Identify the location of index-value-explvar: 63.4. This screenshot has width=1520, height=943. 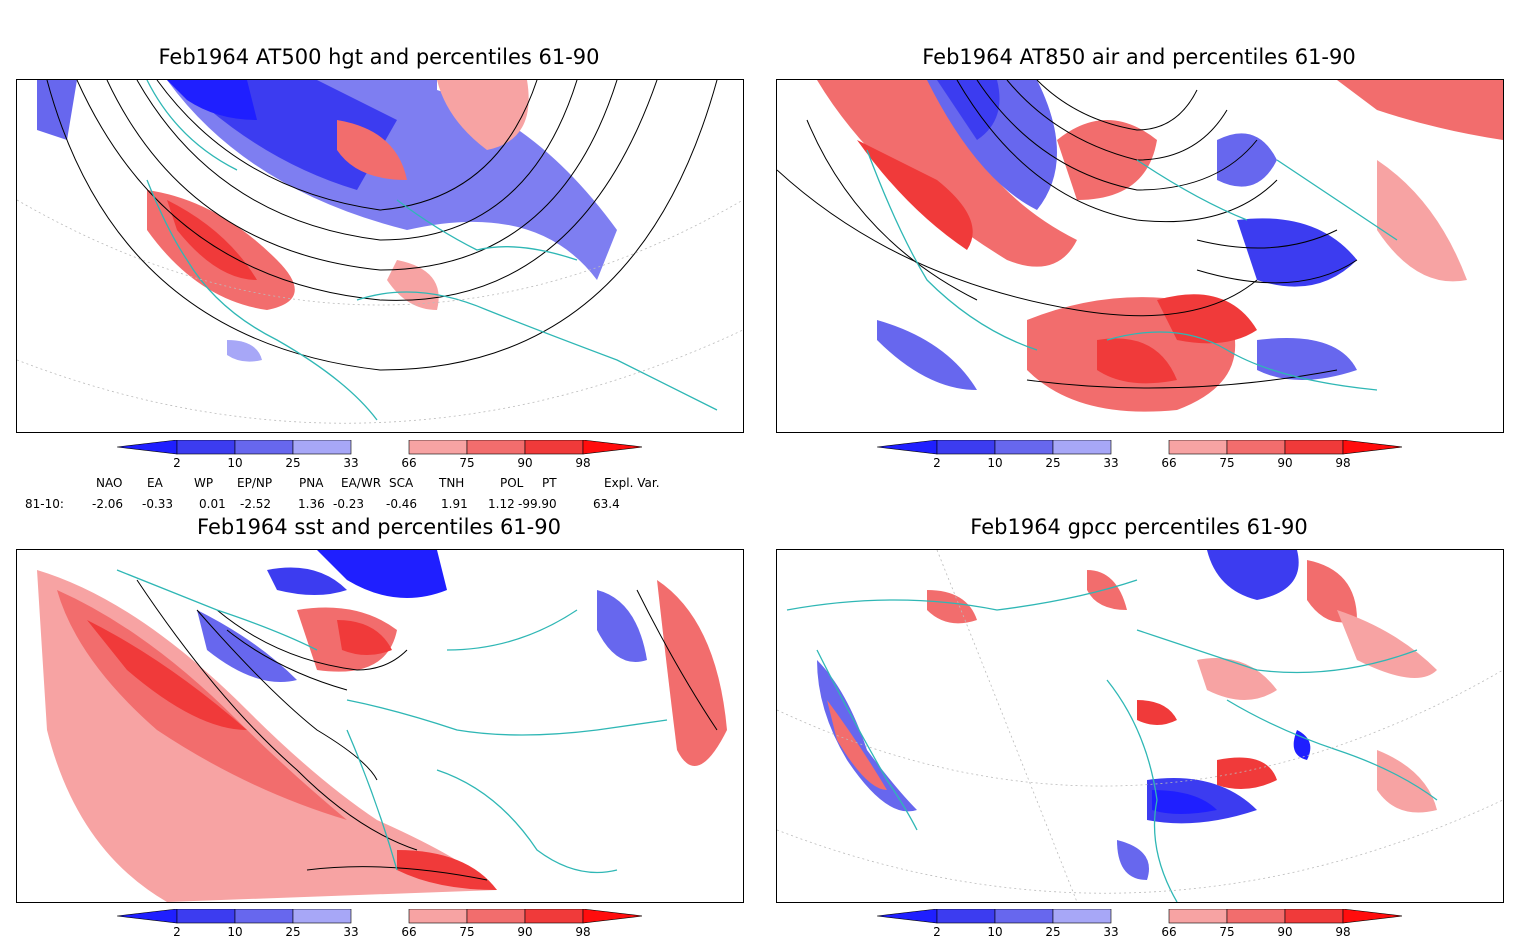
(606, 504).